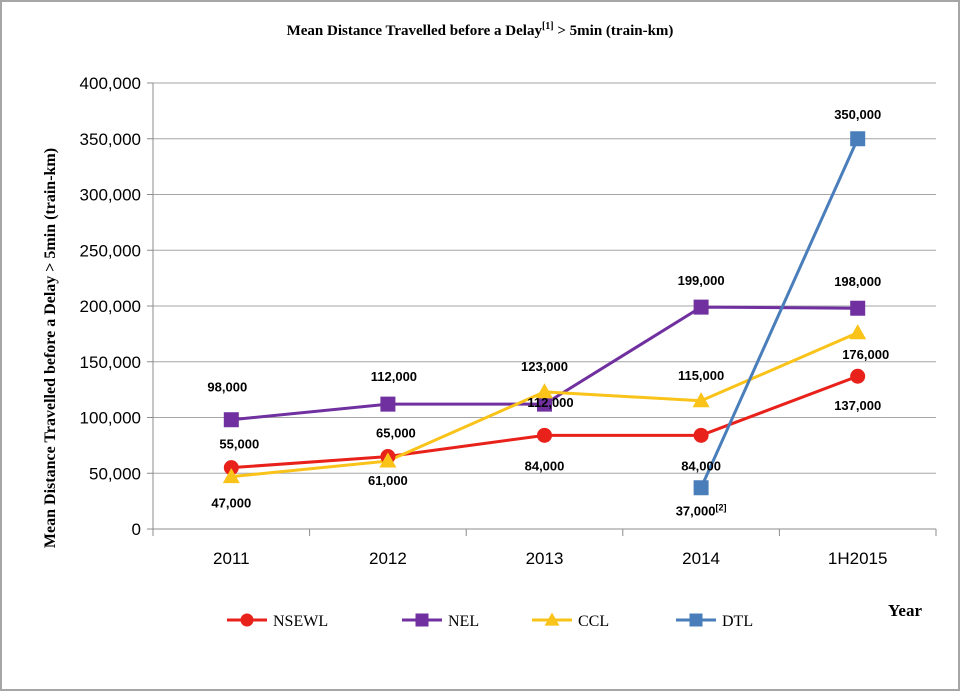 This screenshot has width=960, height=691. Describe the element at coordinates (110, 418) in the screenshot. I see `y-tick-label: 100,000` at that location.